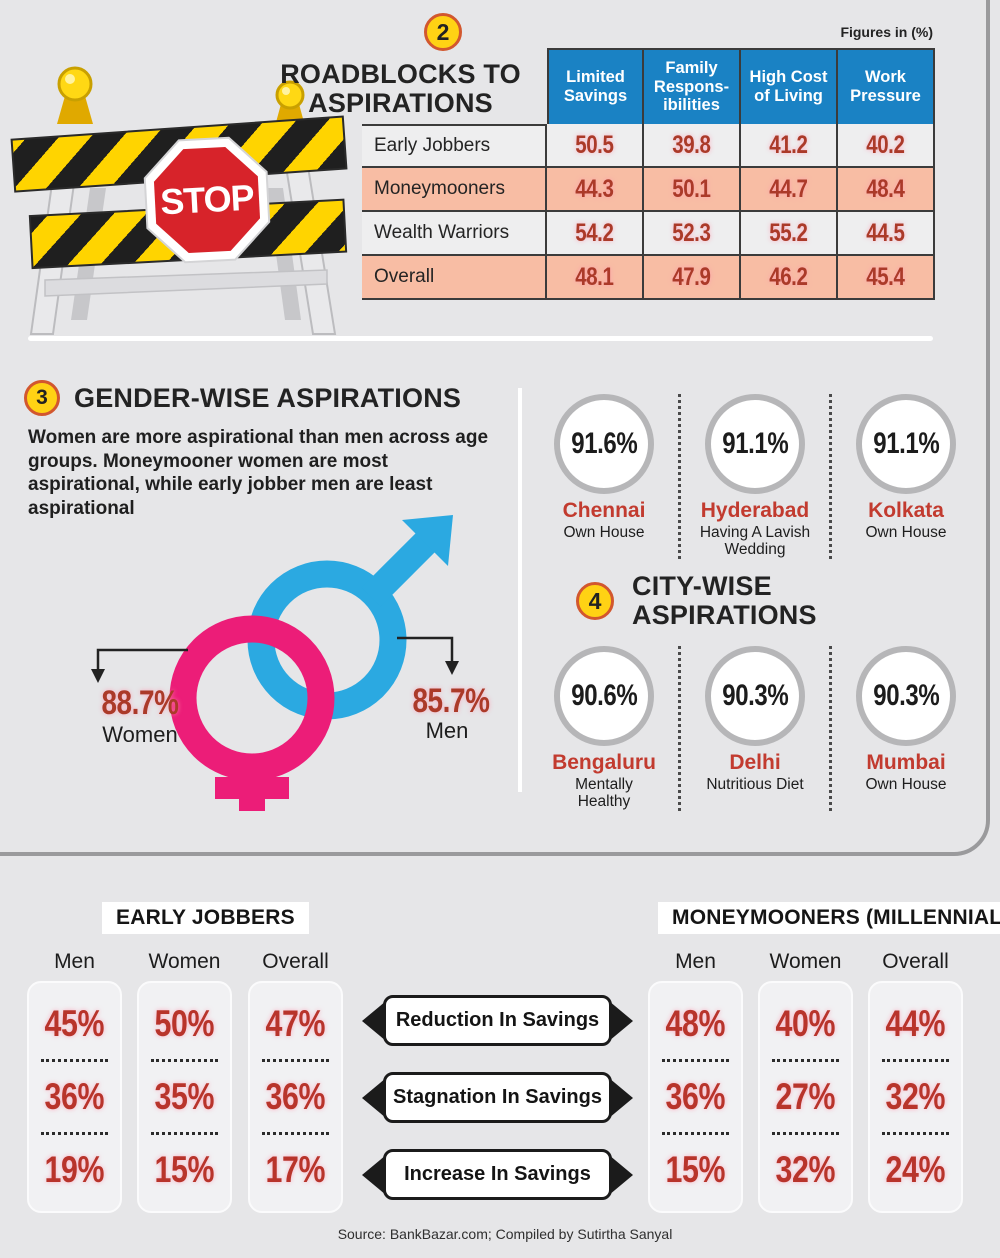  What do you see at coordinates (480, 338) in the screenshot?
I see `horizontal-divider` at bounding box center [480, 338].